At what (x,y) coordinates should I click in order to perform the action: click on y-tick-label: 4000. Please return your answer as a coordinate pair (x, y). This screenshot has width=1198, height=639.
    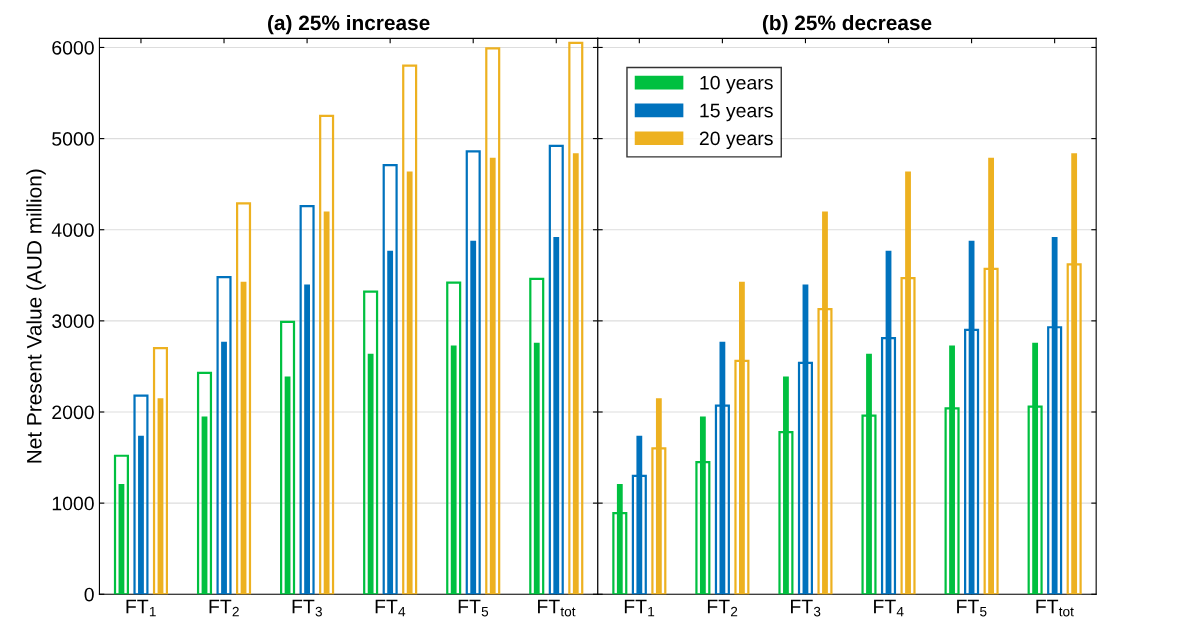
    Looking at the image, I should click on (72, 230).